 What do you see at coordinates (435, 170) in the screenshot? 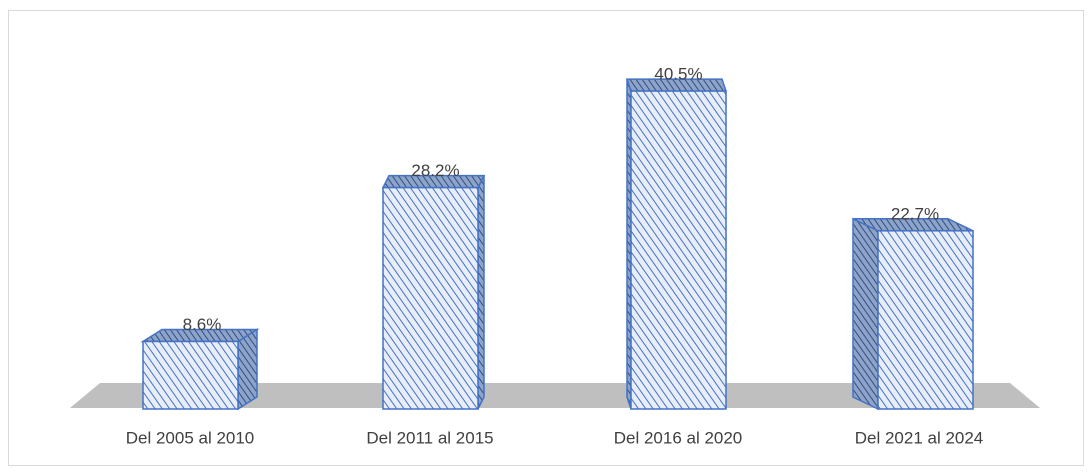
I see `data-label: 28.2%` at bounding box center [435, 170].